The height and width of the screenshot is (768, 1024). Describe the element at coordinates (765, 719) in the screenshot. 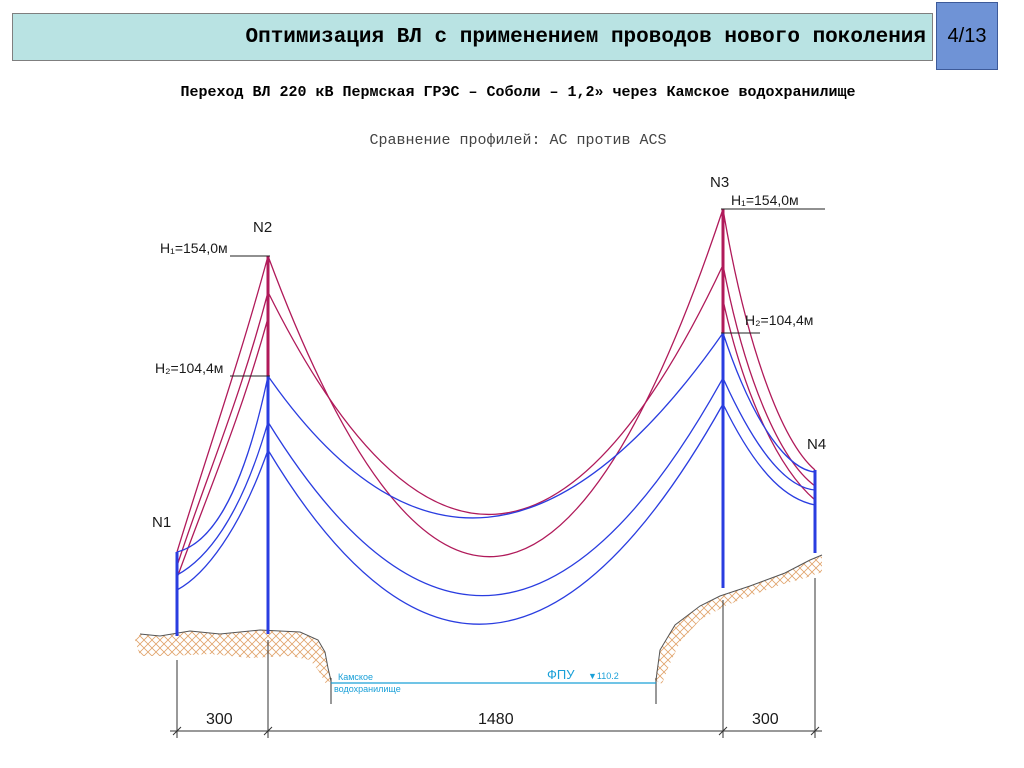

I see `span-right-length: 300` at that location.